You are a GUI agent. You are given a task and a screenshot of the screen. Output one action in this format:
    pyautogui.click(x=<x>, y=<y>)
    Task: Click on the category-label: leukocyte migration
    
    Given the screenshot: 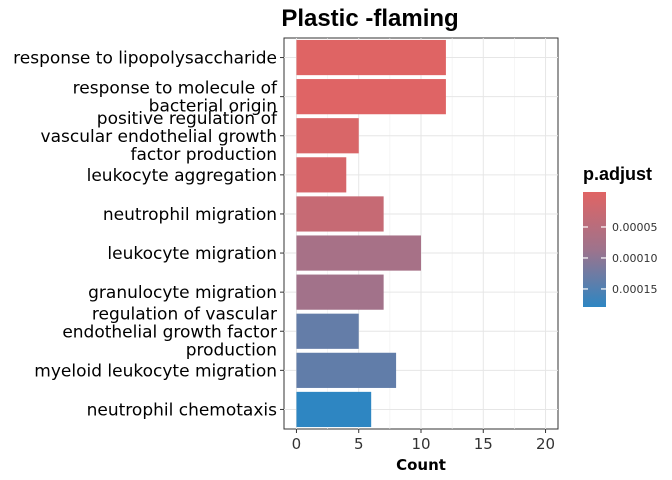 What is the action you would take?
    pyautogui.click(x=192, y=254)
    